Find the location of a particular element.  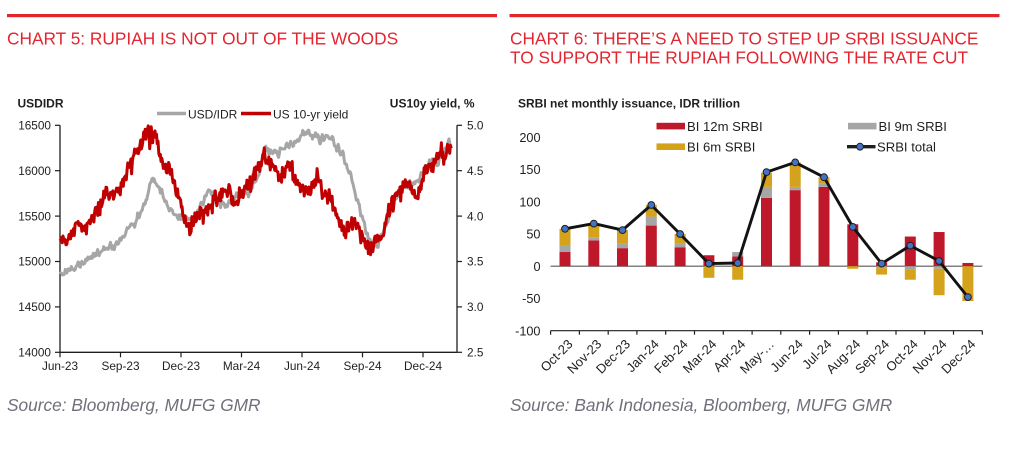

svg-text: 4.5 is located at coordinates (475, 171).